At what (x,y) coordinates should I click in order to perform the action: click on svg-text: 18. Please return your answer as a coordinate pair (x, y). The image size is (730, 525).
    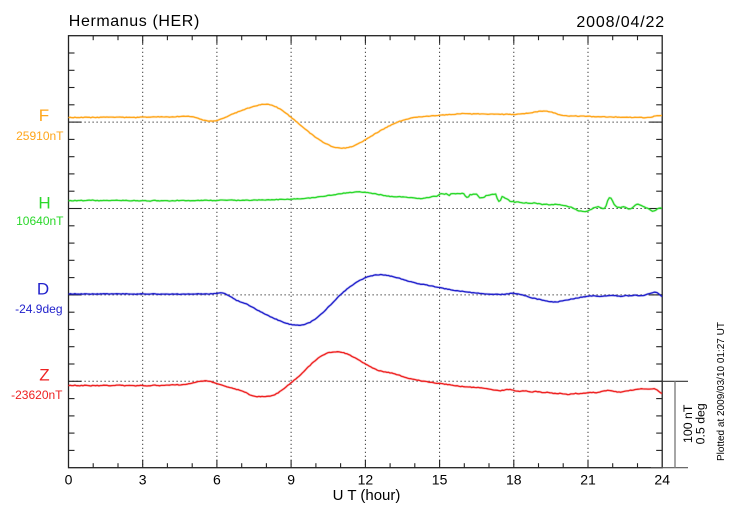
    Looking at the image, I should click on (514, 479).